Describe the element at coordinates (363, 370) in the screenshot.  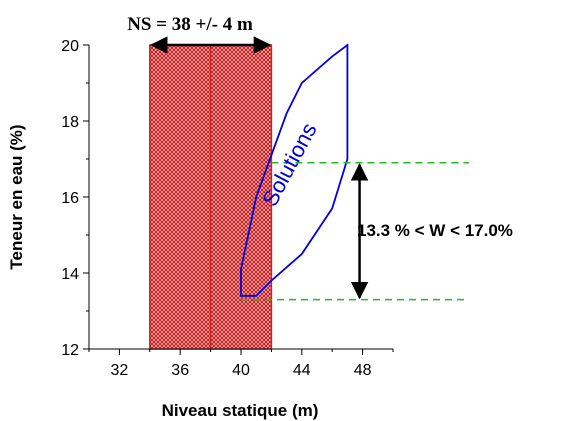
I see `x-tick-label: 48` at that location.